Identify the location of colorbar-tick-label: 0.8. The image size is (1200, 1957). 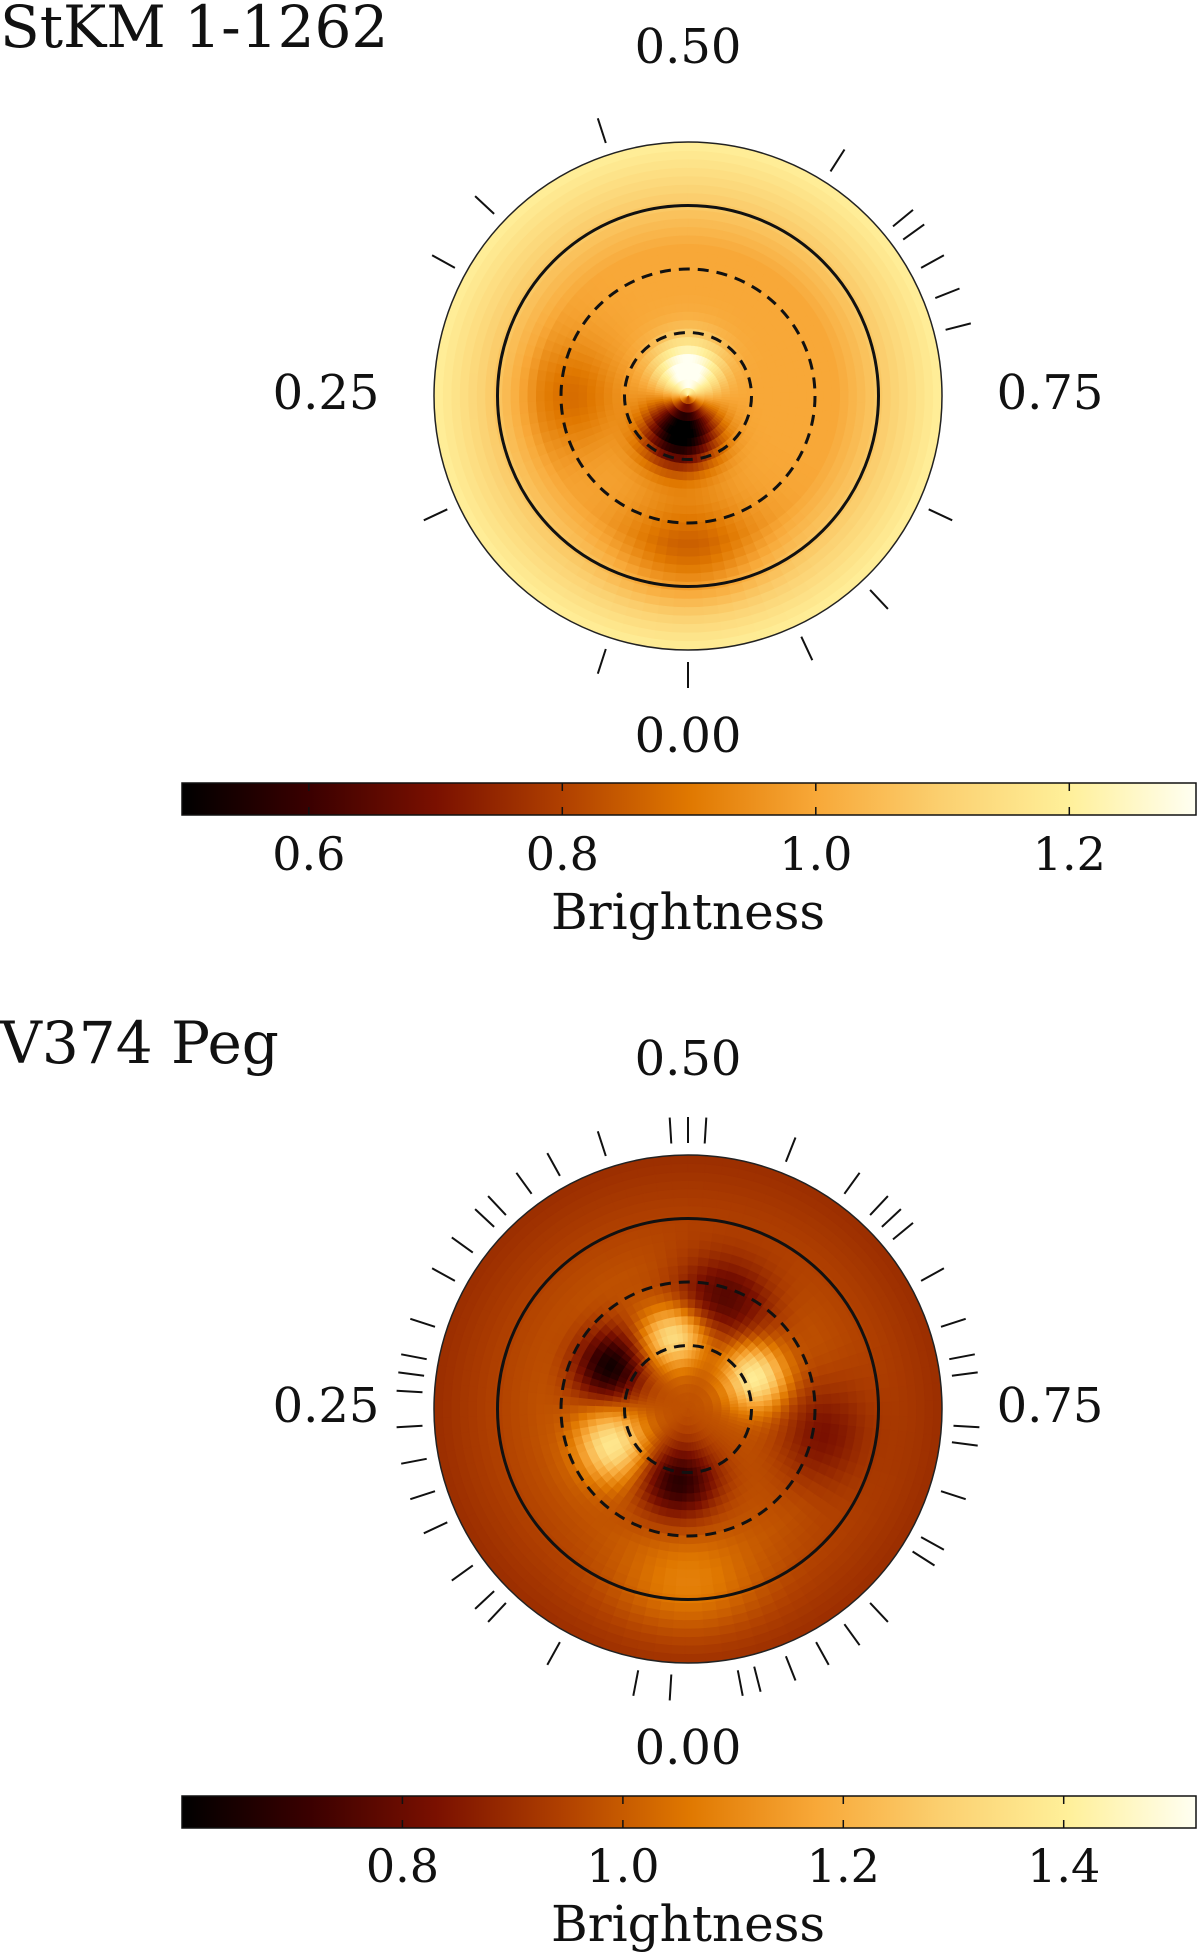
(562, 854).